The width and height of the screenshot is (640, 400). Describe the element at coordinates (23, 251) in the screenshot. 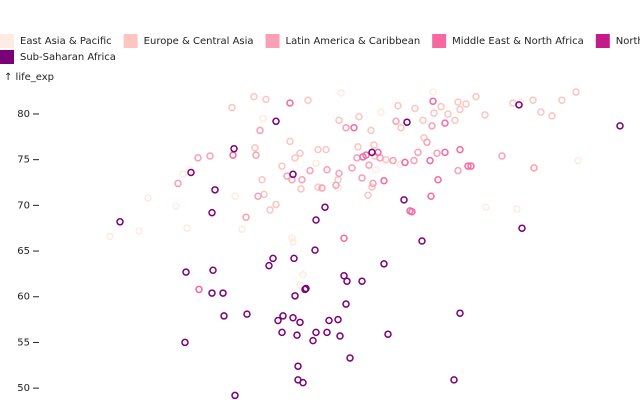

I see `y-tick-label: 65` at that location.